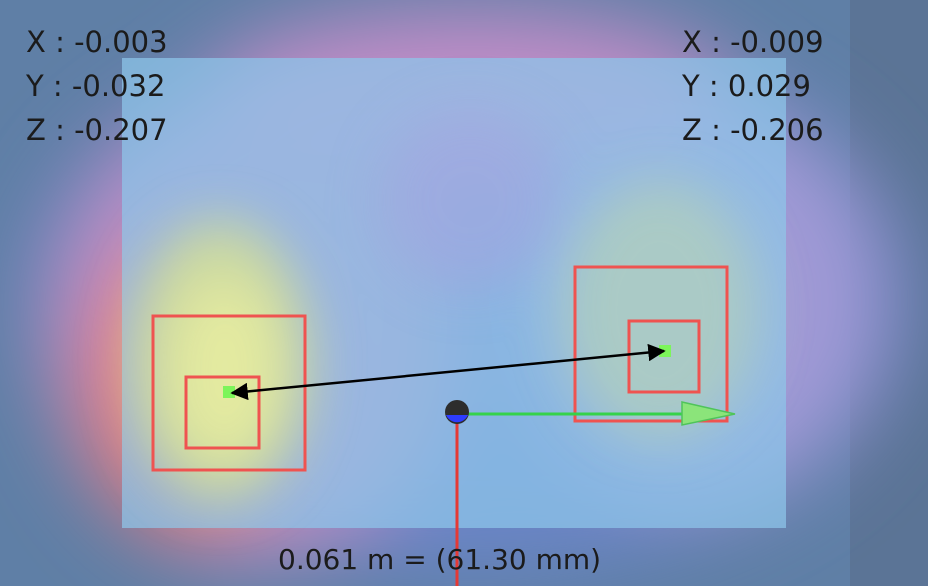 The image size is (928, 586). What do you see at coordinates (457, 419) in the screenshot?
I see `origin-z-indicator` at bounding box center [457, 419].